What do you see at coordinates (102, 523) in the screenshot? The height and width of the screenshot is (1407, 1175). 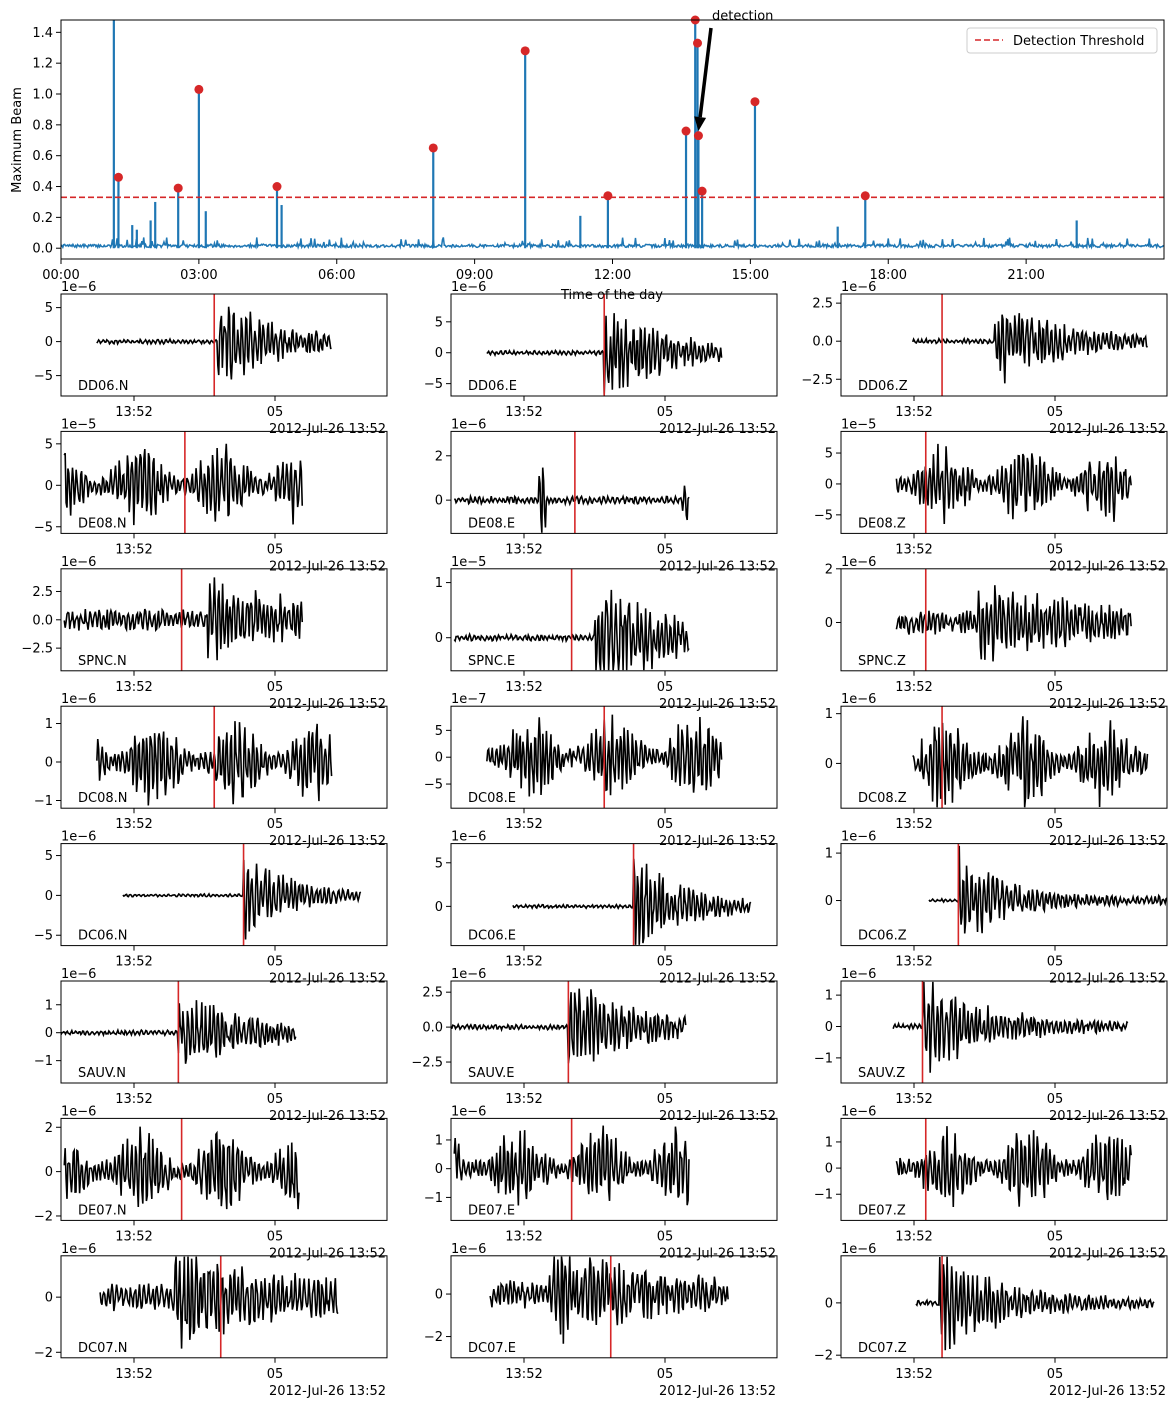 I see `station-label: DE08.N` at bounding box center [102, 523].